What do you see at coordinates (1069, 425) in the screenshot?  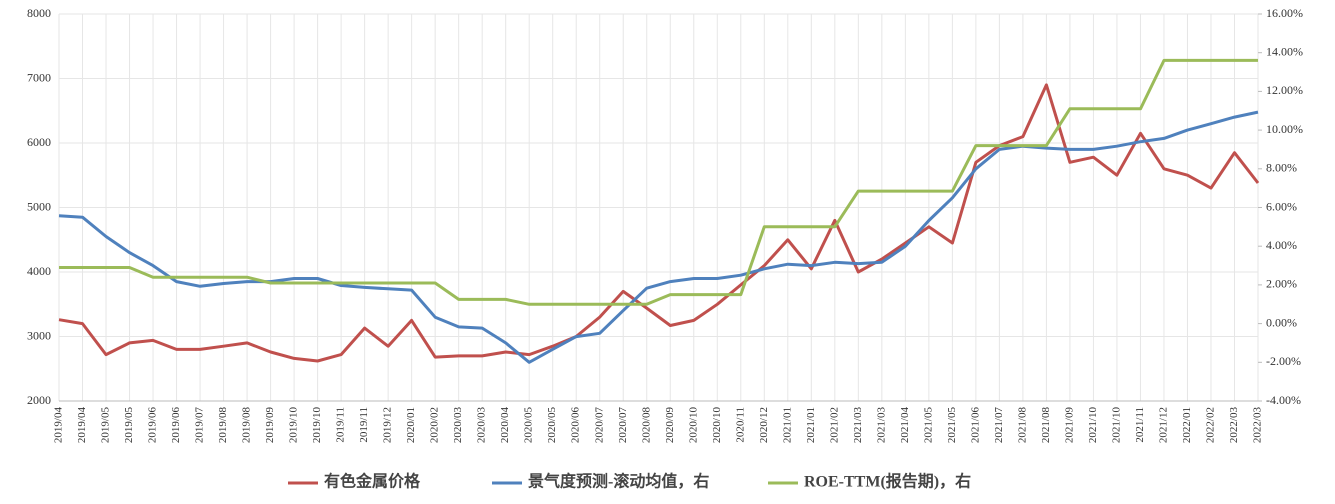 I see `x-tick-label: 2021/09` at bounding box center [1069, 425].